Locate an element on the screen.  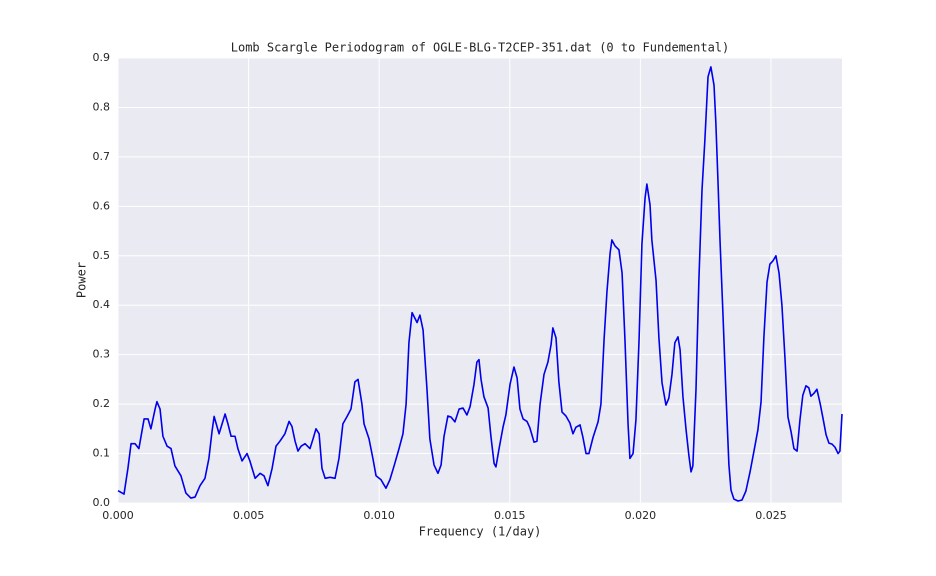
x-tick-label: 0.000 is located at coordinates (118, 515).